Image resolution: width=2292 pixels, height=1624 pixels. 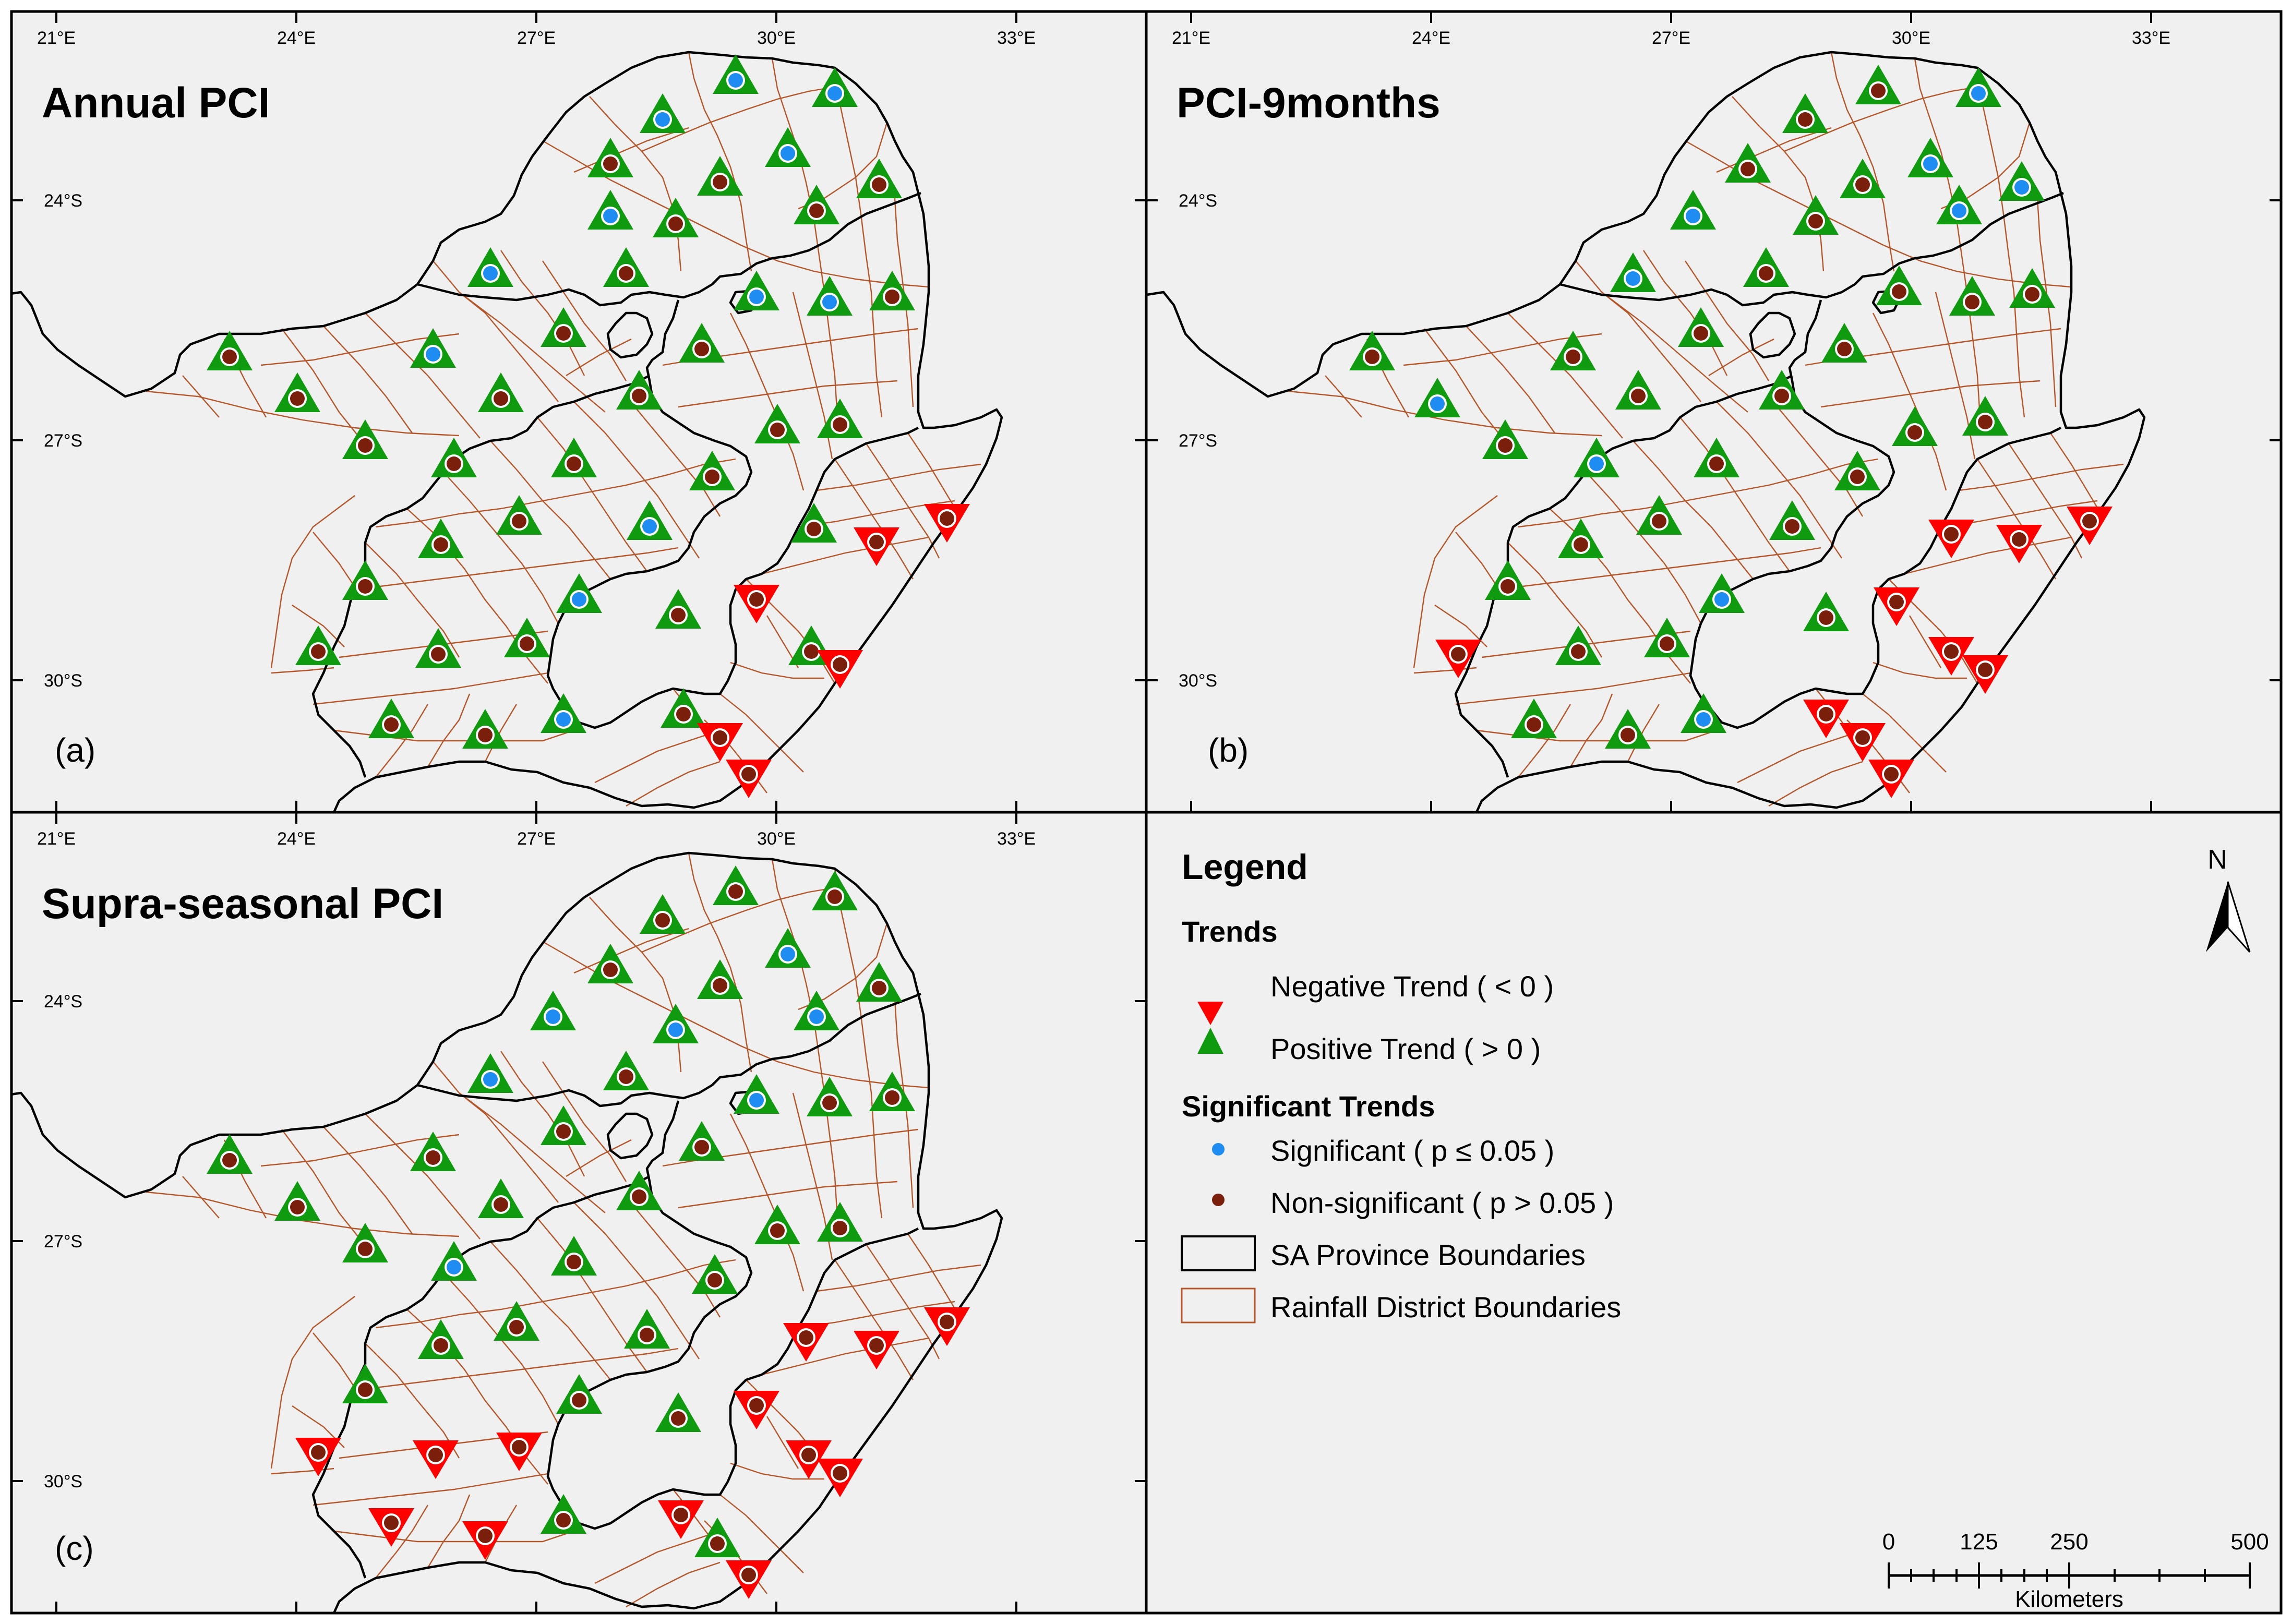 What do you see at coordinates (297, 38) in the screenshot?
I see `lon-tick-label: 24°E` at bounding box center [297, 38].